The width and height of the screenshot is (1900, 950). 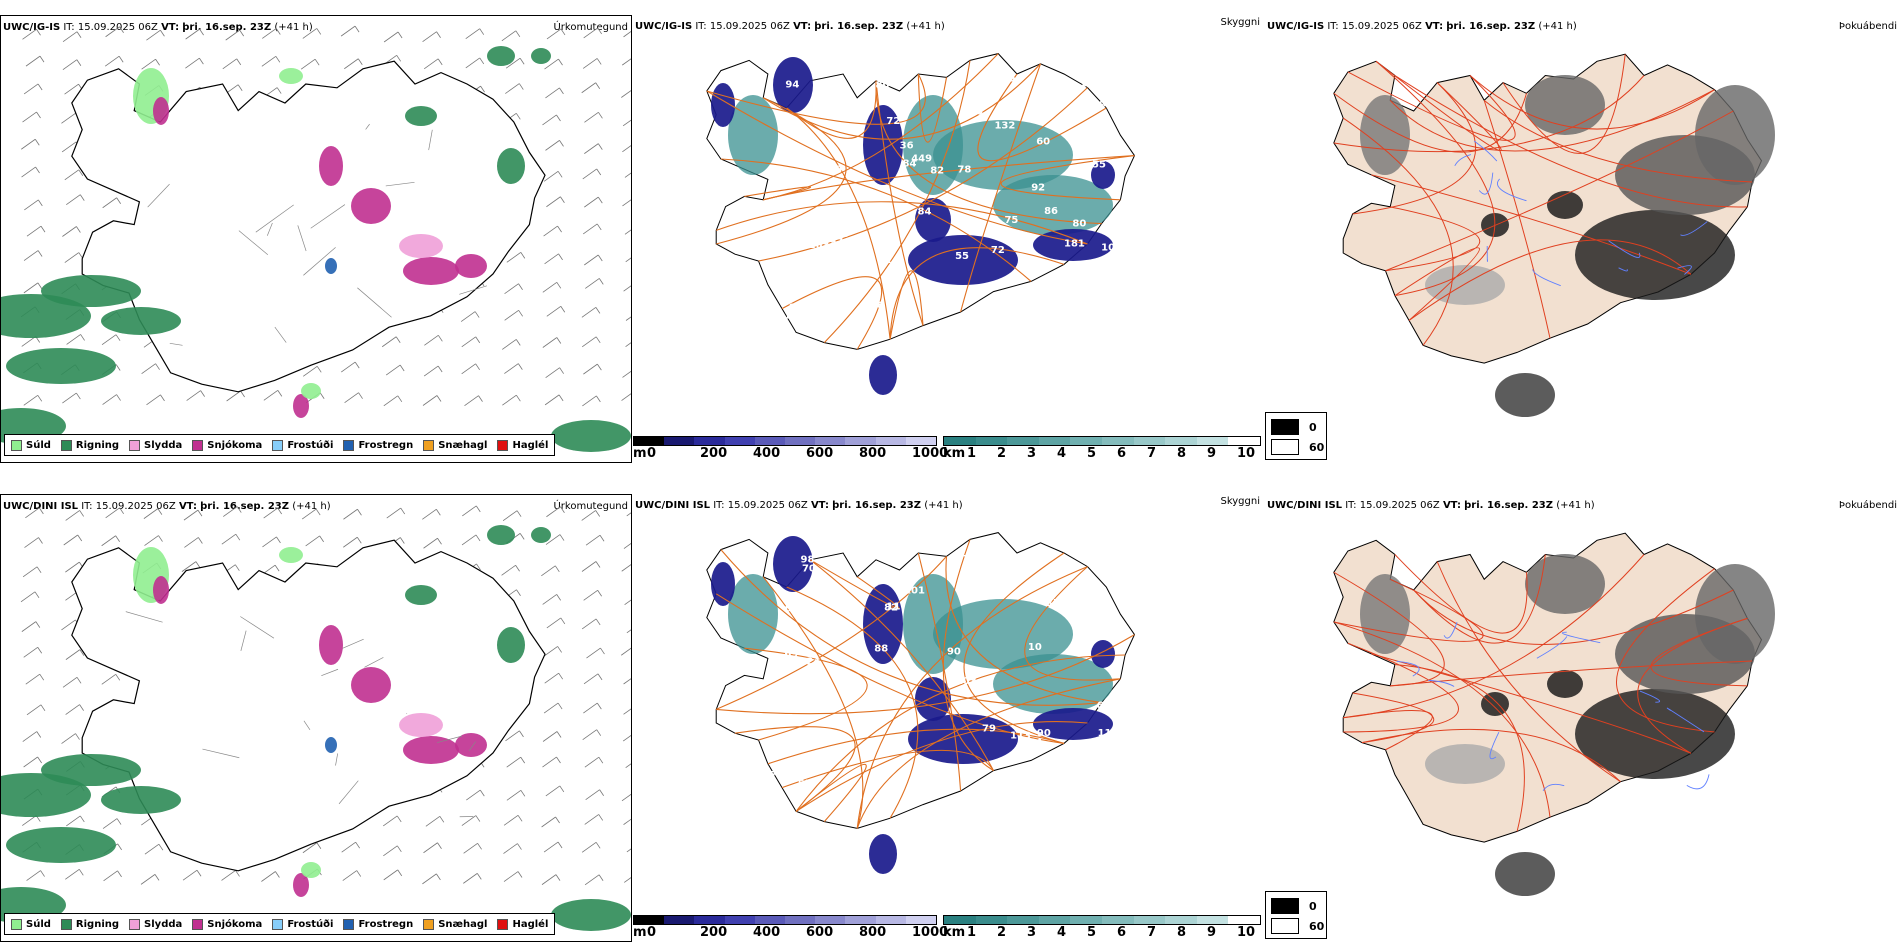 I want to click on ceiling-value: 101, so click(x=914, y=590).